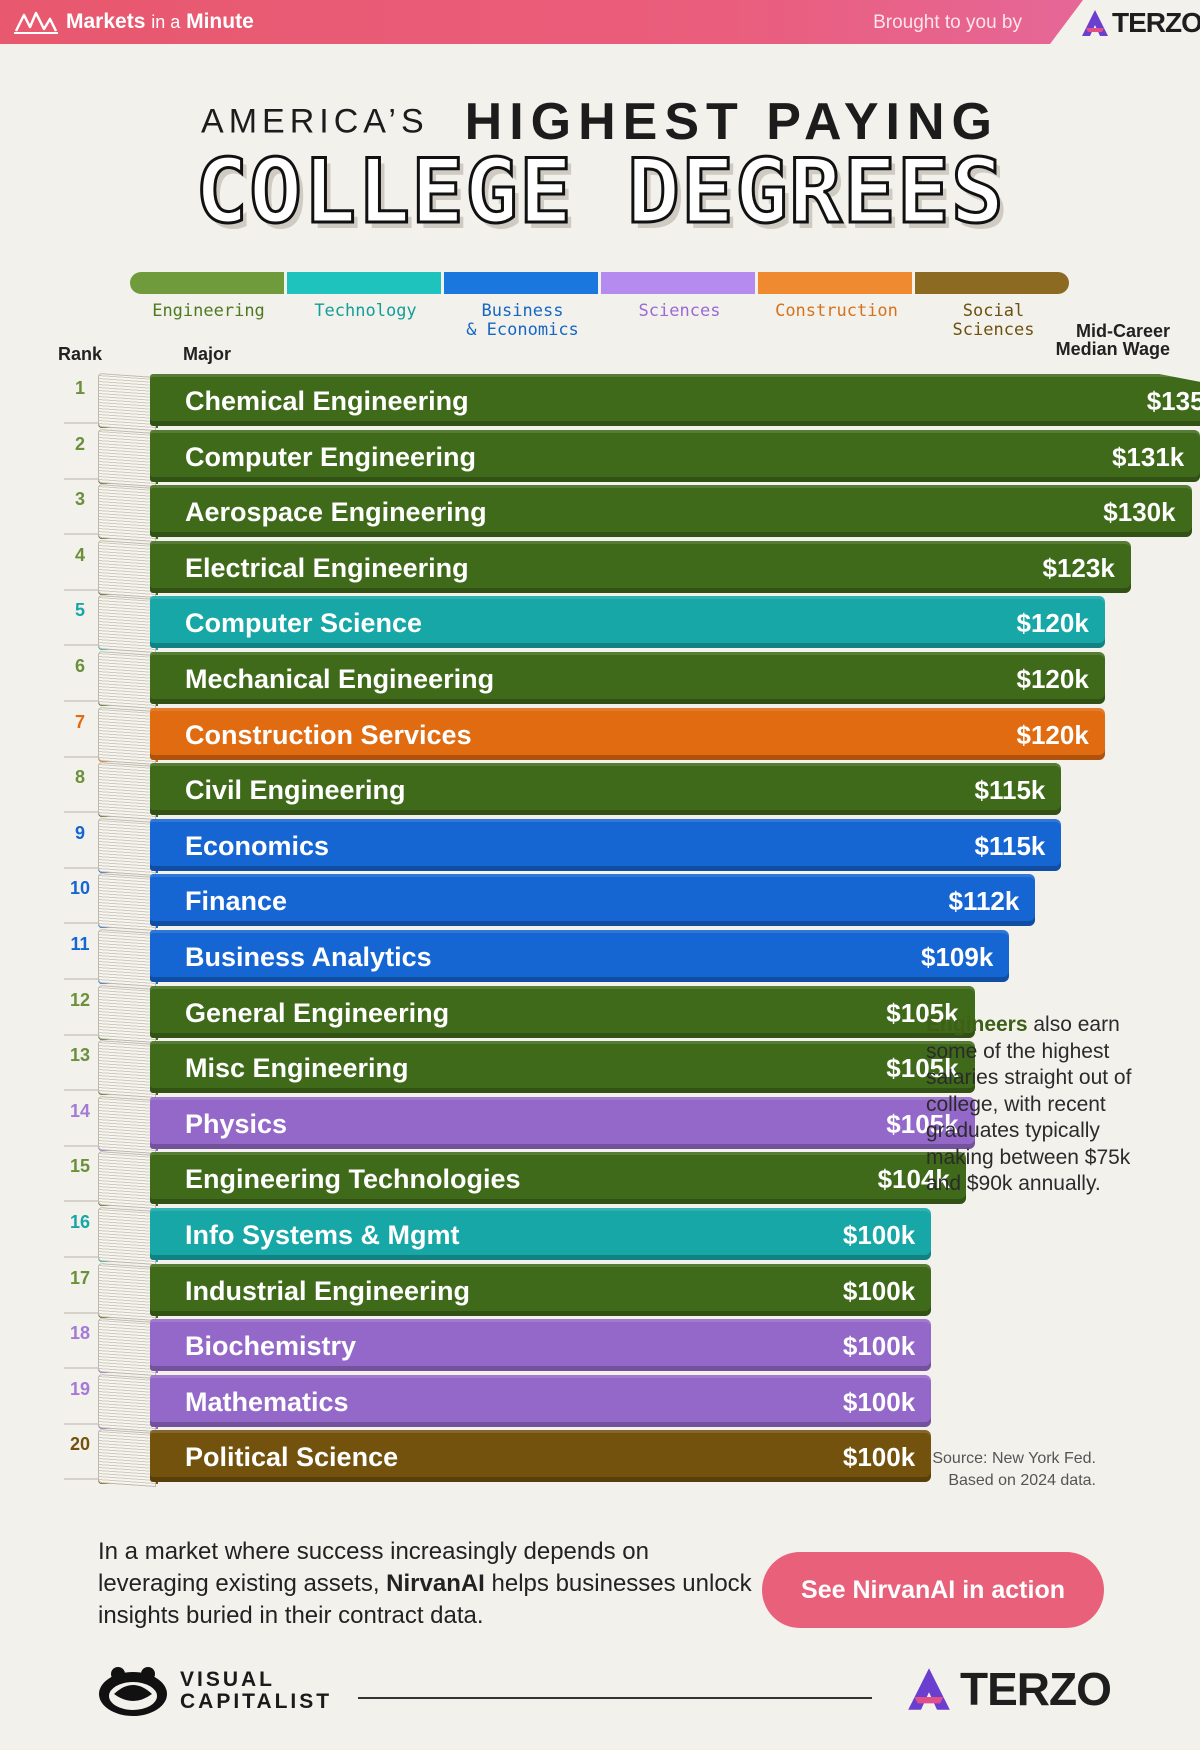 This screenshot has width=1200, height=1750. What do you see at coordinates (600, 1458) in the screenshot?
I see `bar-row: 20 Political Science $100k` at bounding box center [600, 1458].